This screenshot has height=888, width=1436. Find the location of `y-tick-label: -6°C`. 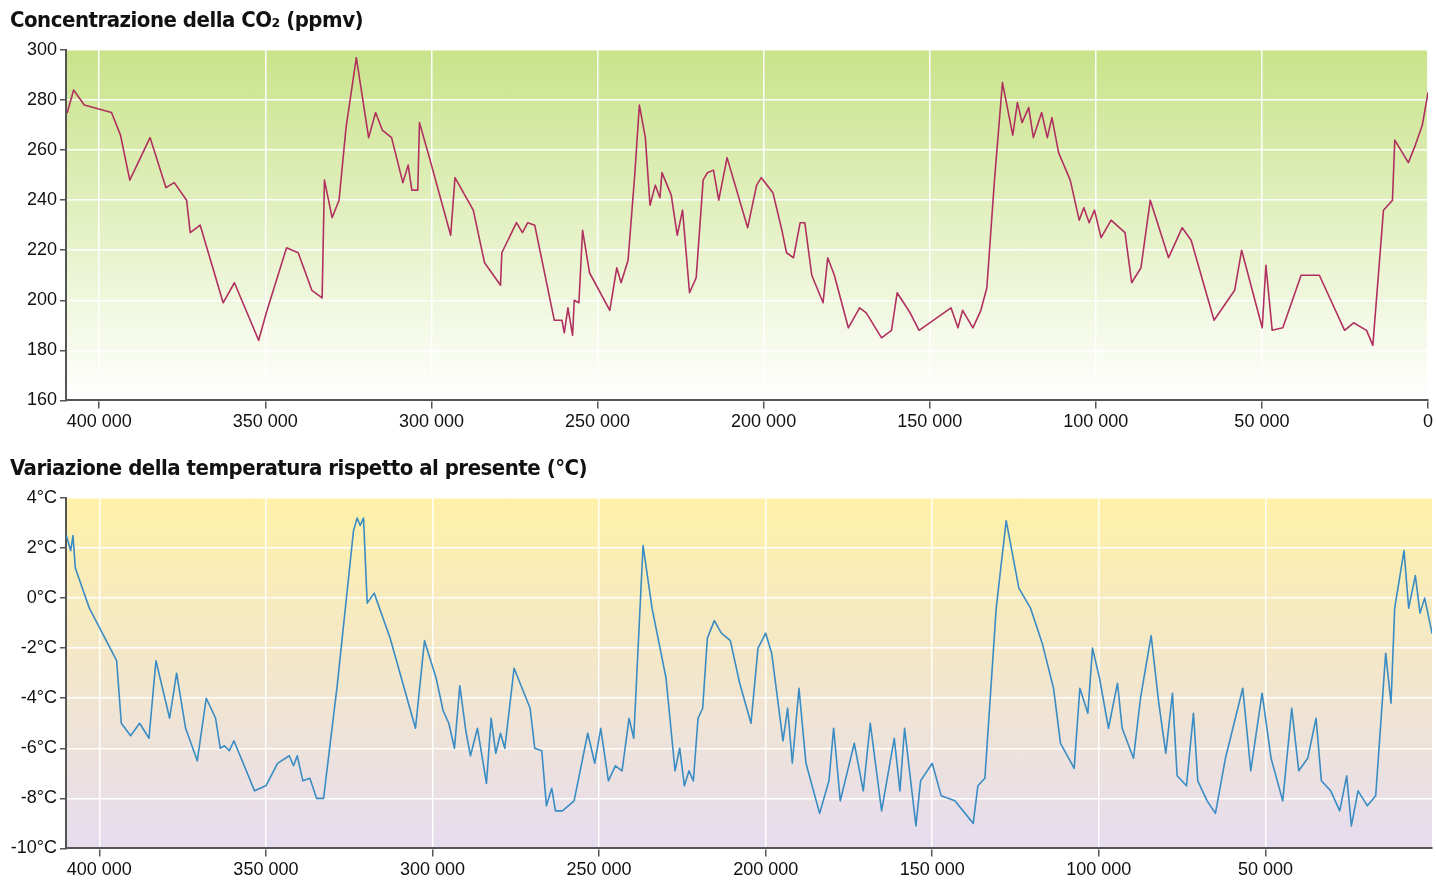

y-tick-label: -6°C is located at coordinates (38, 747).